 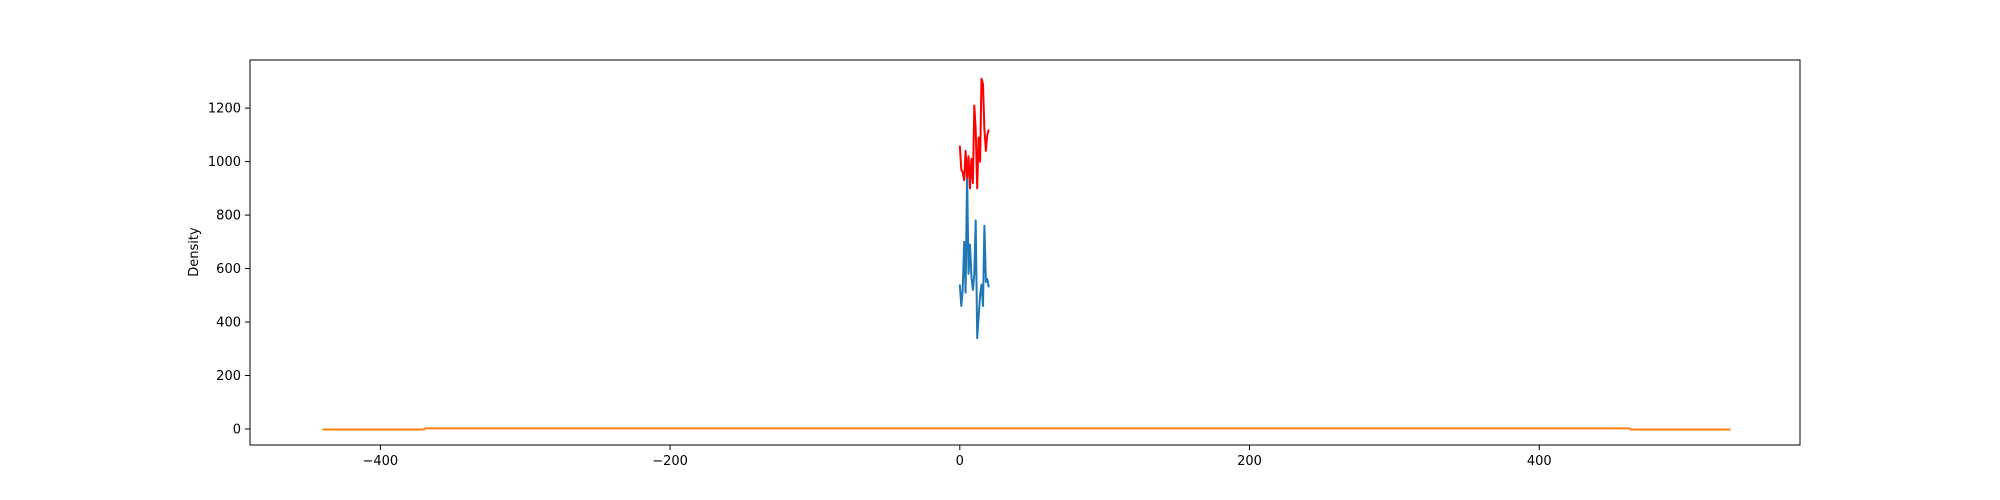 I want to click on x-tick-label: 0, so click(x=960, y=461).